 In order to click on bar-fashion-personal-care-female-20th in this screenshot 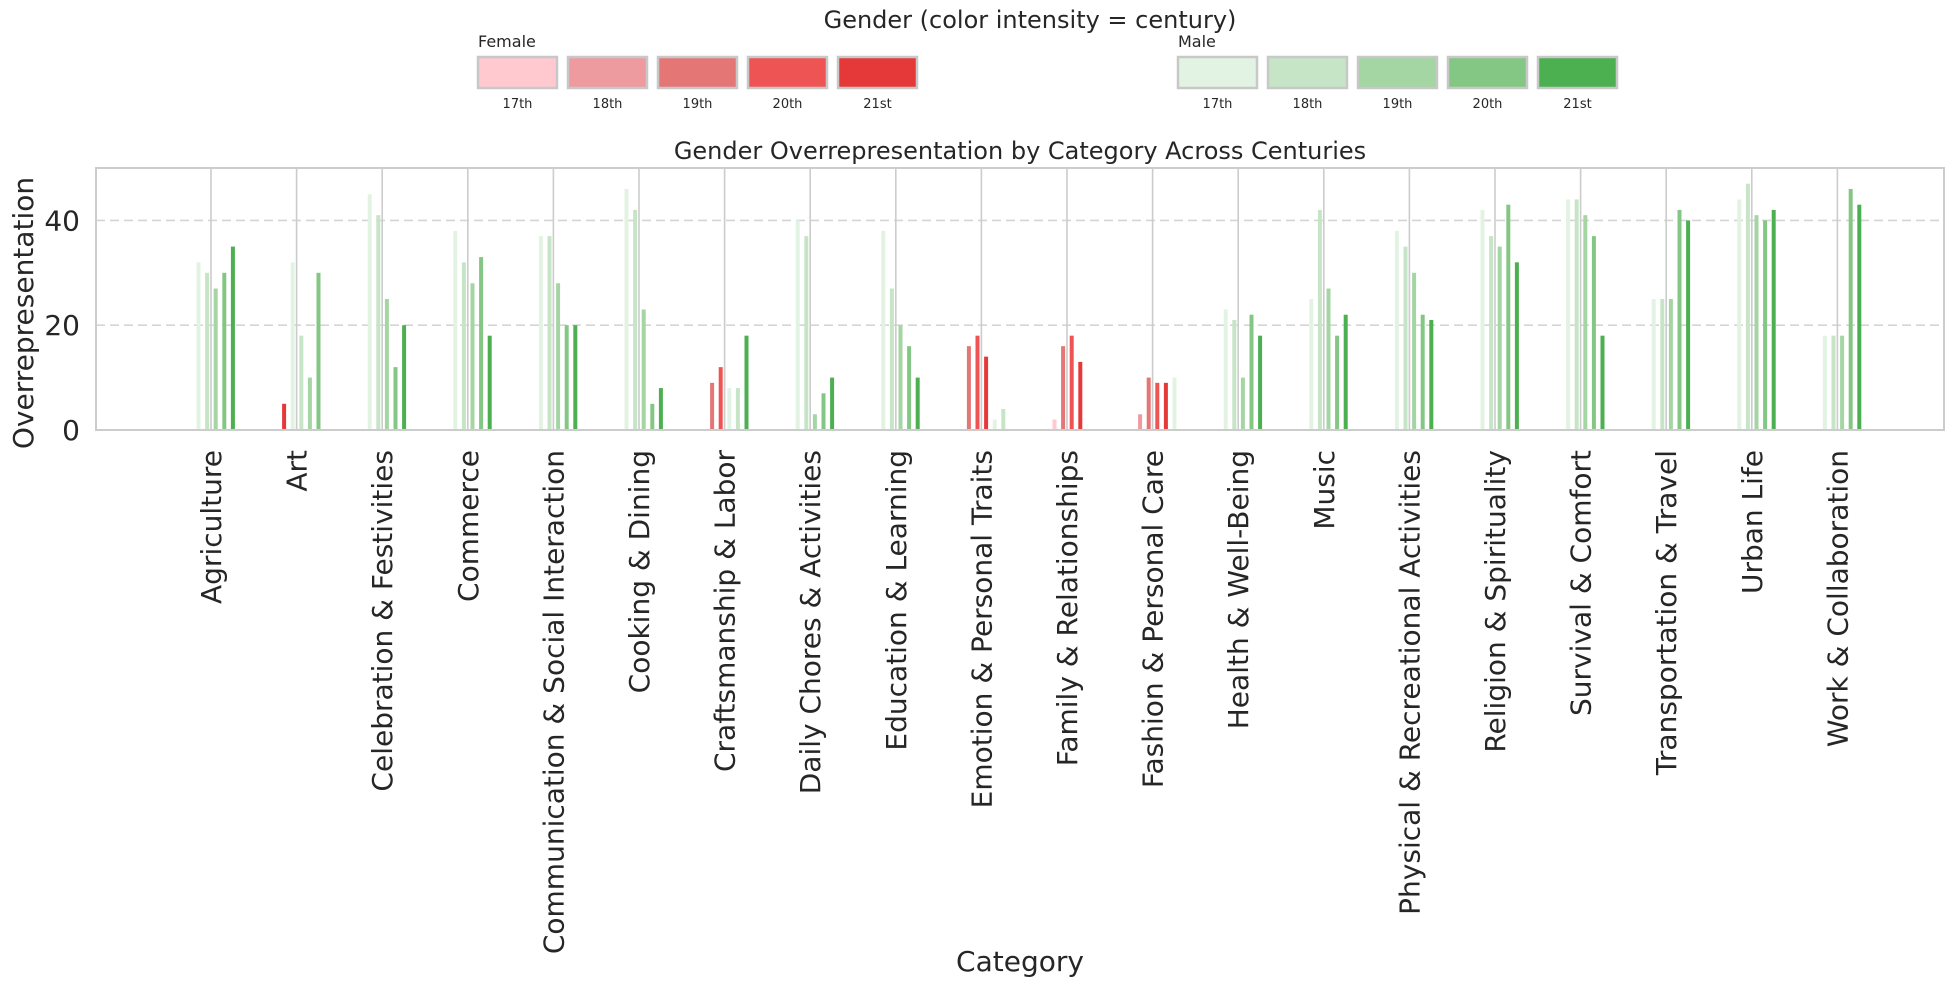, I will do `click(1157, 406)`.